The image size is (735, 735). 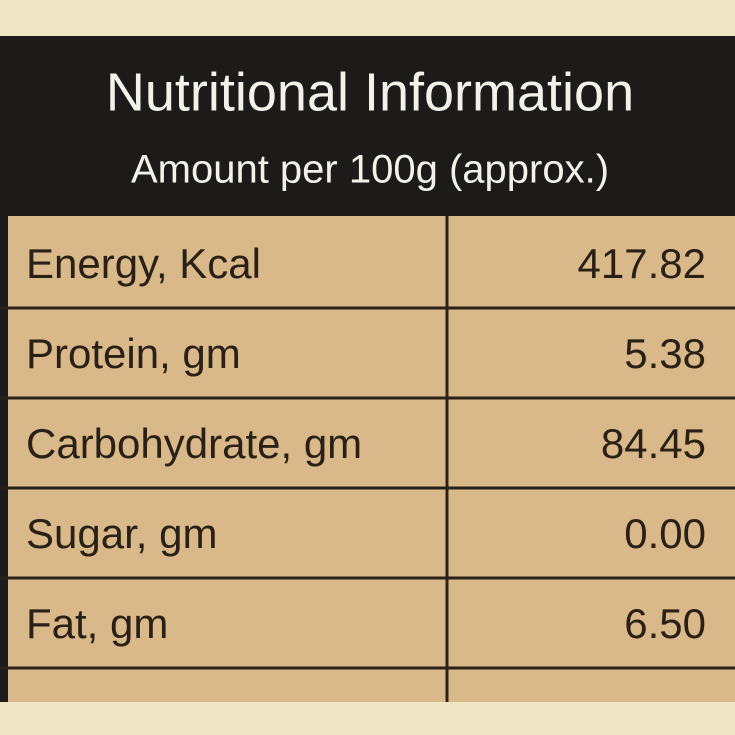 What do you see at coordinates (97, 623) in the screenshot?
I see `nutrient-name: Fat, gm` at bounding box center [97, 623].